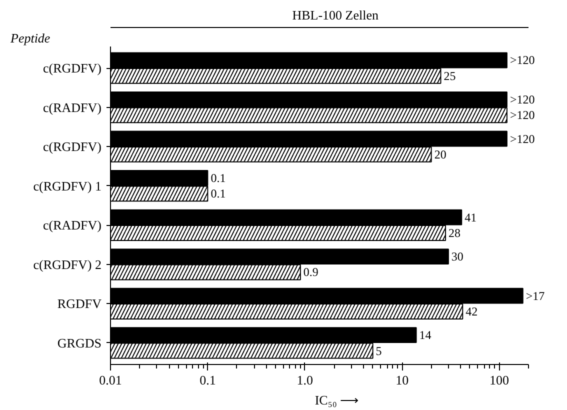  What do you see at coordinates (379, 351) in the screenshot?
I see `data-label: 5` at bounding box center [379, 351].